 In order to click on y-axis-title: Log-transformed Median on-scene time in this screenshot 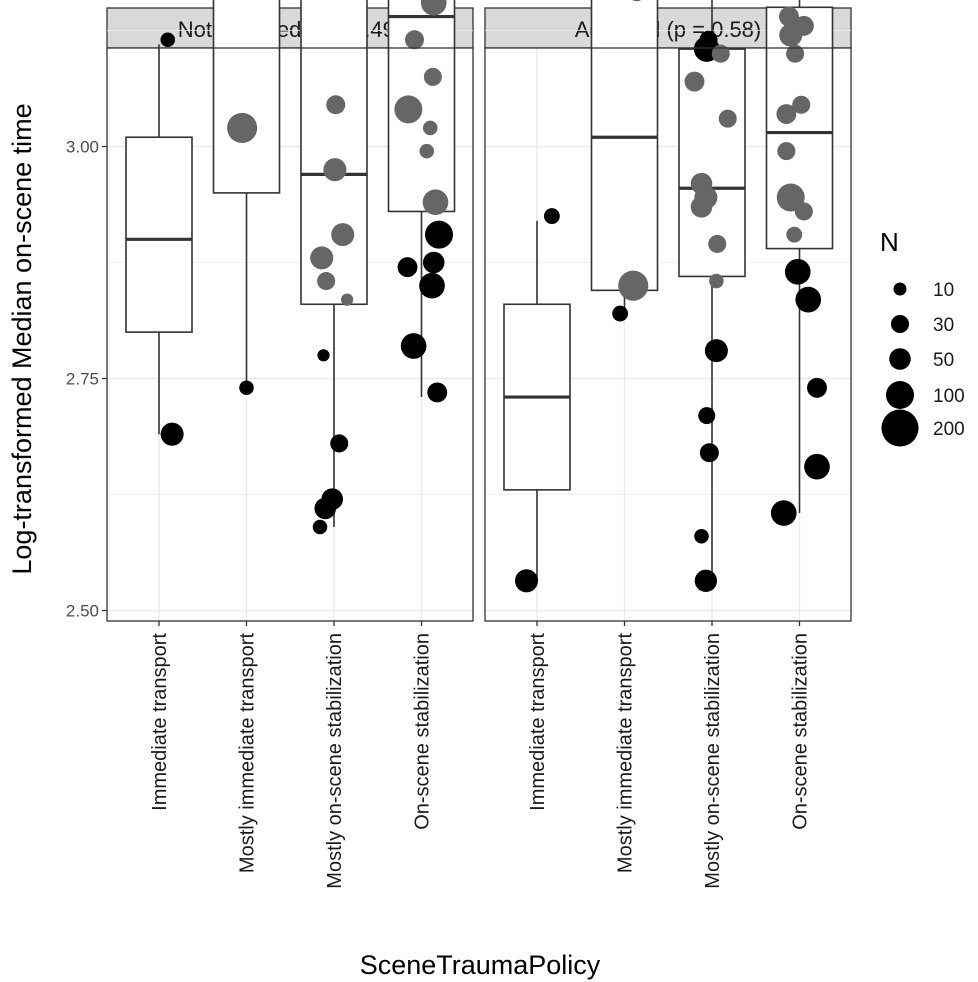, I will do `click(22, 338)`.